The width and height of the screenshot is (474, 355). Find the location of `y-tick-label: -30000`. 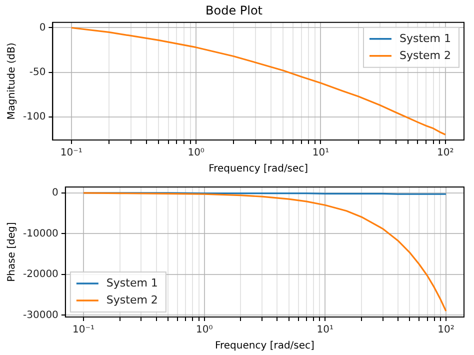

y-tick-label: -30000 is located at coordinates (40, 315).